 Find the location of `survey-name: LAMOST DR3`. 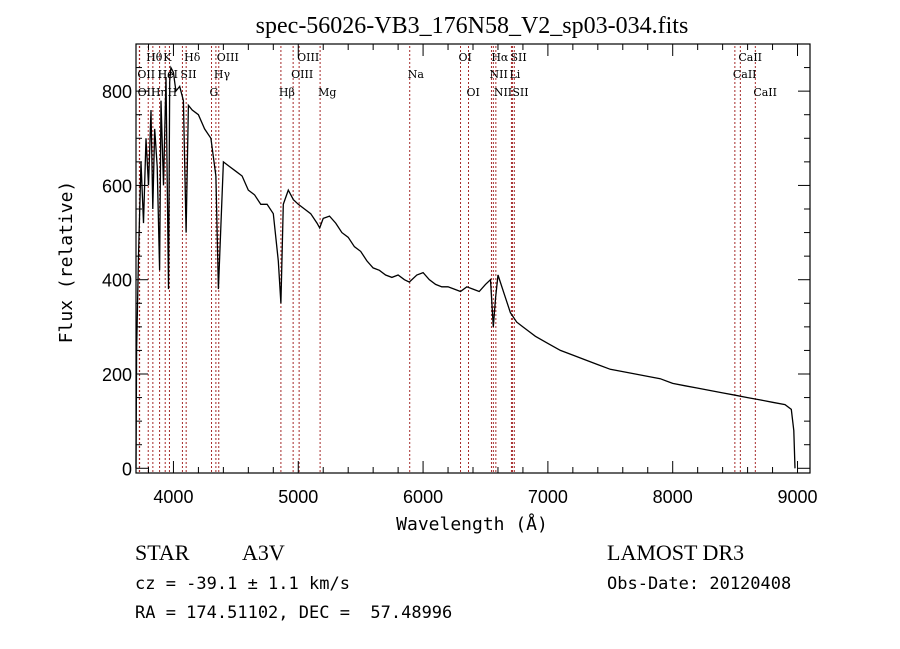

survey-name: LAMOST DR3 is located at coordinates (676, 552).